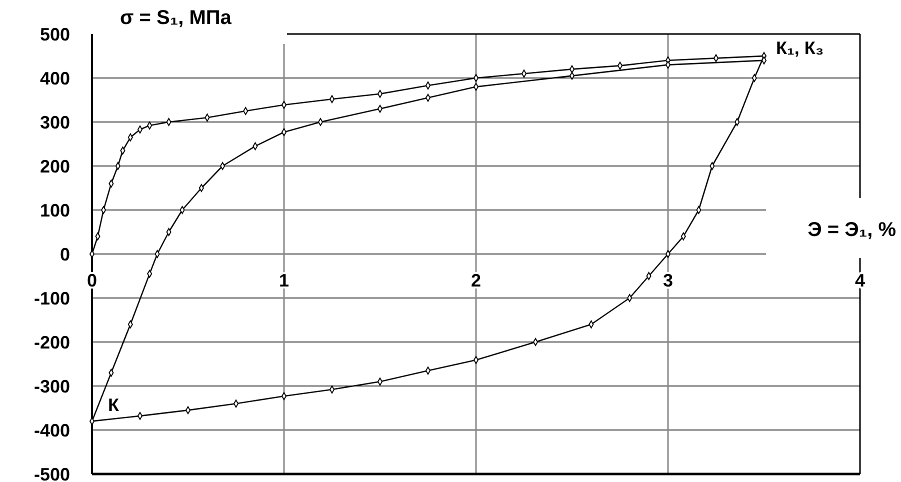  I want to click on y-tick-label: -300, so click(52, 386).